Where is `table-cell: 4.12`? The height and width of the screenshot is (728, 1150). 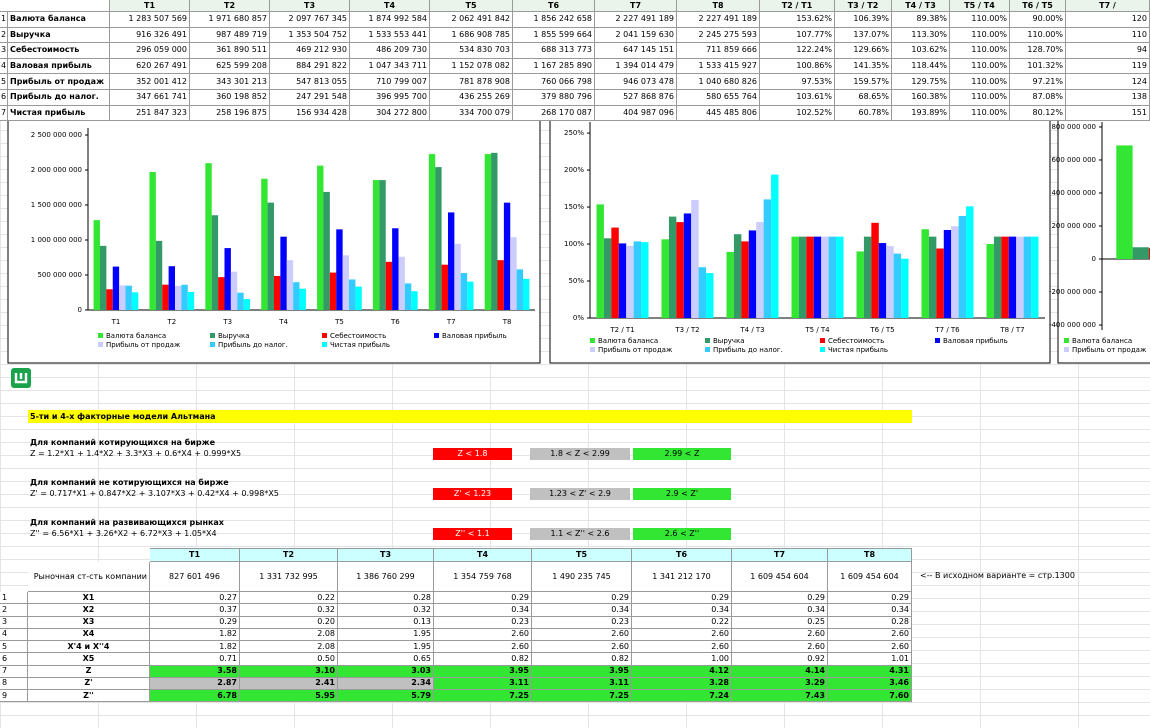
table-cell: 4.12 is located at coordinates (682, 671).